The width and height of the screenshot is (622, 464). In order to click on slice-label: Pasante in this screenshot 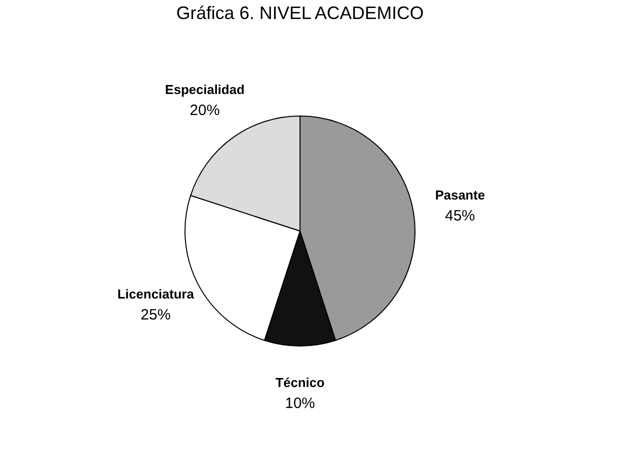, I will do `click(460, 195)`.